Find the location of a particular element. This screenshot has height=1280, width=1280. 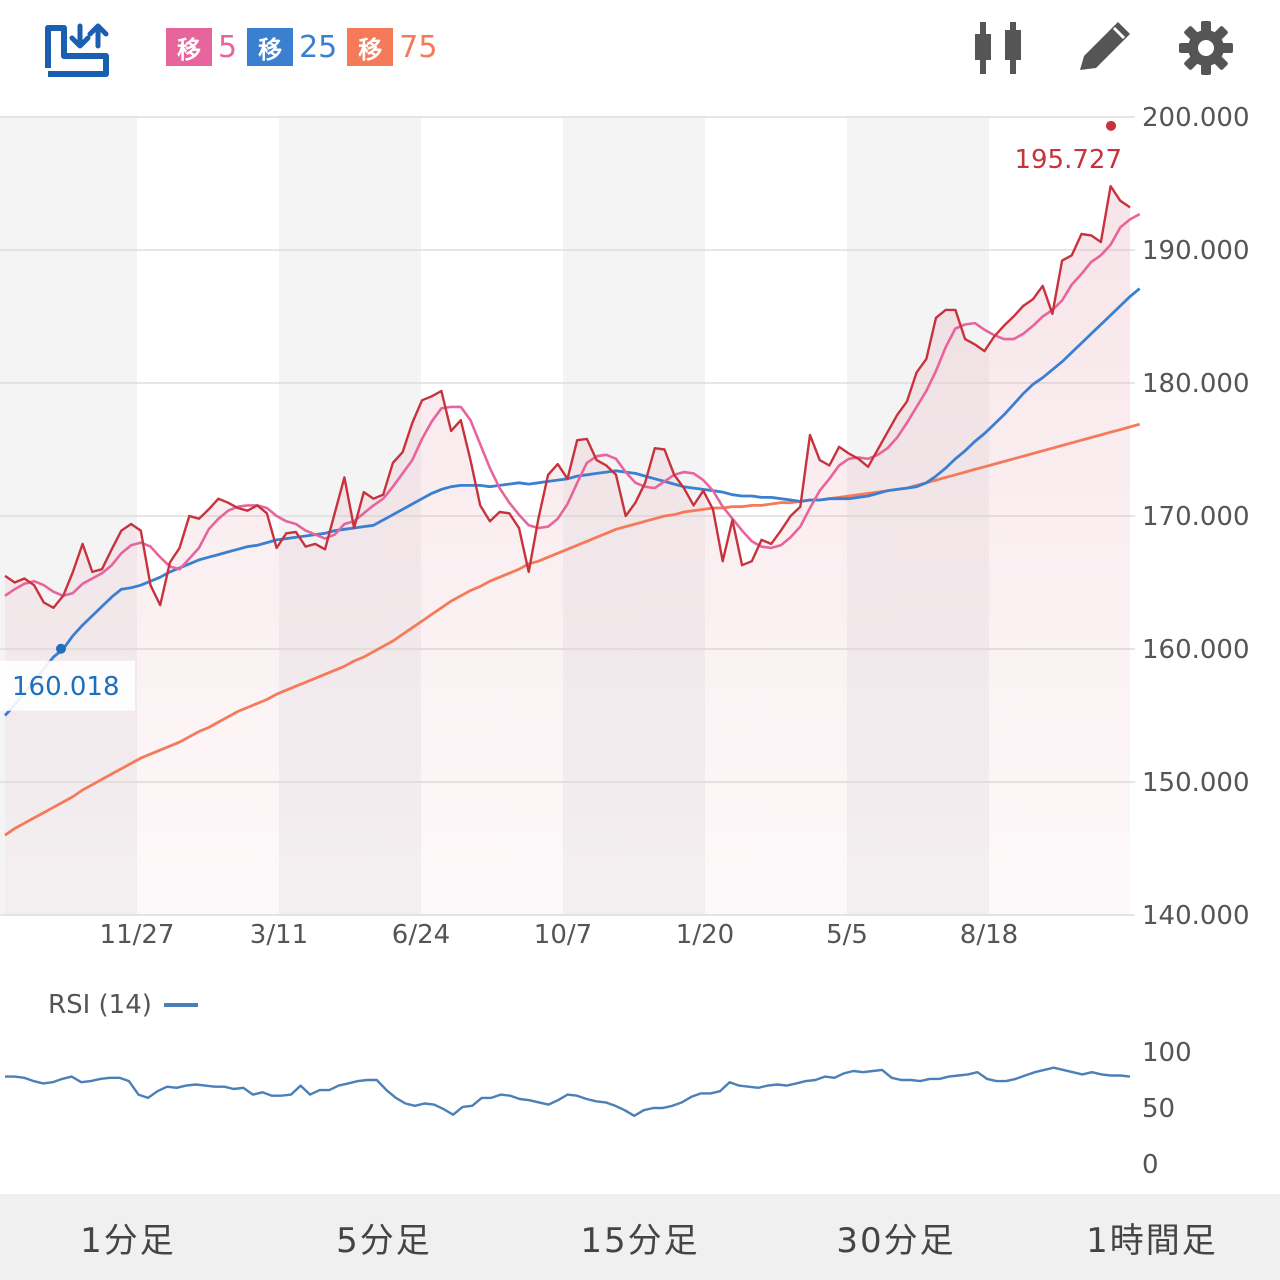

ma5-legend: 移 5 is located at coordinates (201, 47).